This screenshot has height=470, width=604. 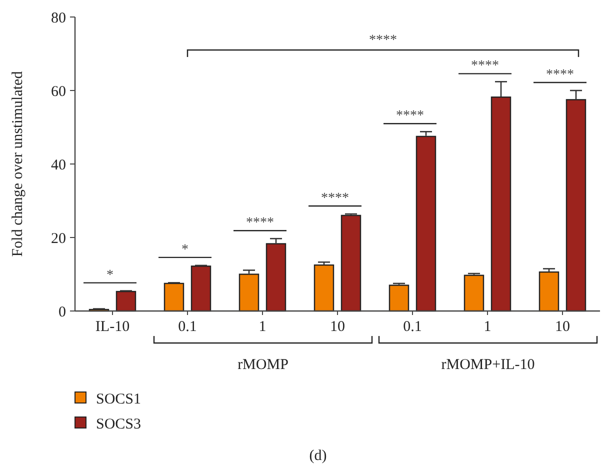 I want to click on y-tick-label: 60, so click(x=58, y=92).